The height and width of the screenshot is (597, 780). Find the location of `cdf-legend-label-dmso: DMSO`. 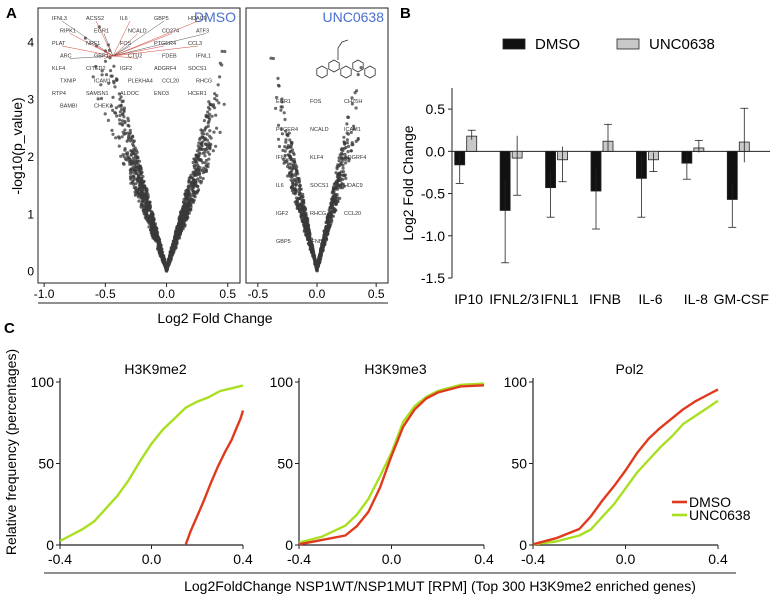

cdf-legend-label-dmso: DMSO is located at coordinates (710, 502).